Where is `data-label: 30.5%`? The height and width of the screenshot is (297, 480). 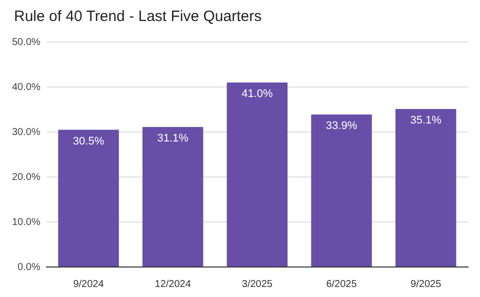
data-label: 30.5% is located at coordinates (88, 141).